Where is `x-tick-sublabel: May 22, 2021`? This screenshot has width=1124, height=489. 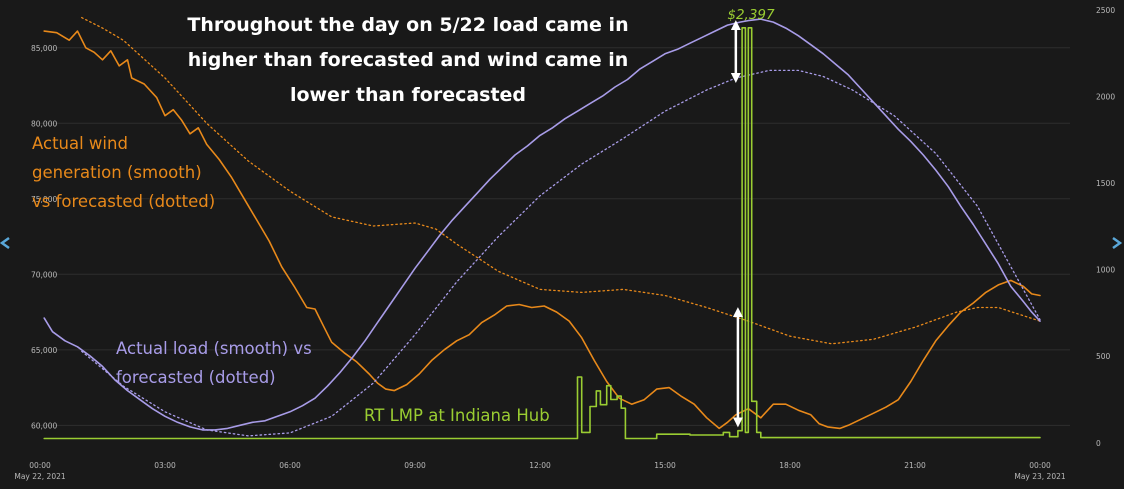
x-tick-sublabel: May 22, 2021 is located at coordinates (40, 476).